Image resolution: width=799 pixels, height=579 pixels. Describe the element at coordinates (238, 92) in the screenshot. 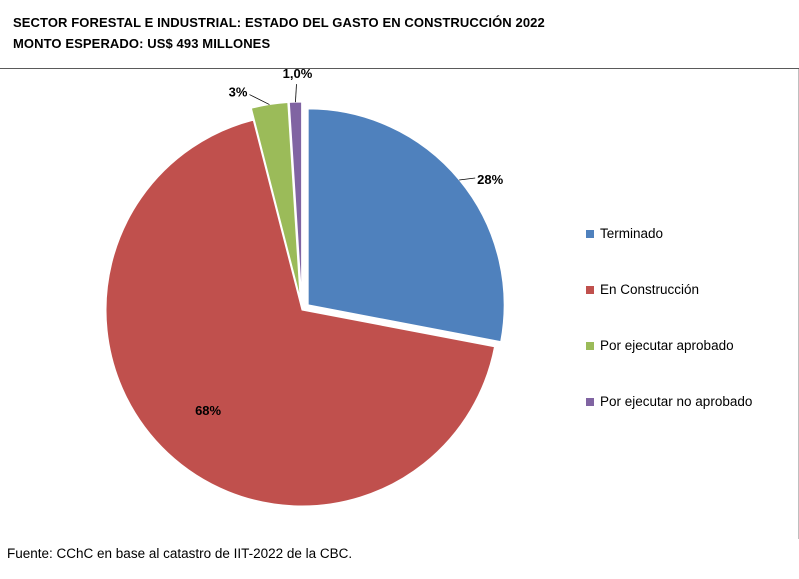

I see `data-label-por-ejecutar-aprobado: 3%` at that location.